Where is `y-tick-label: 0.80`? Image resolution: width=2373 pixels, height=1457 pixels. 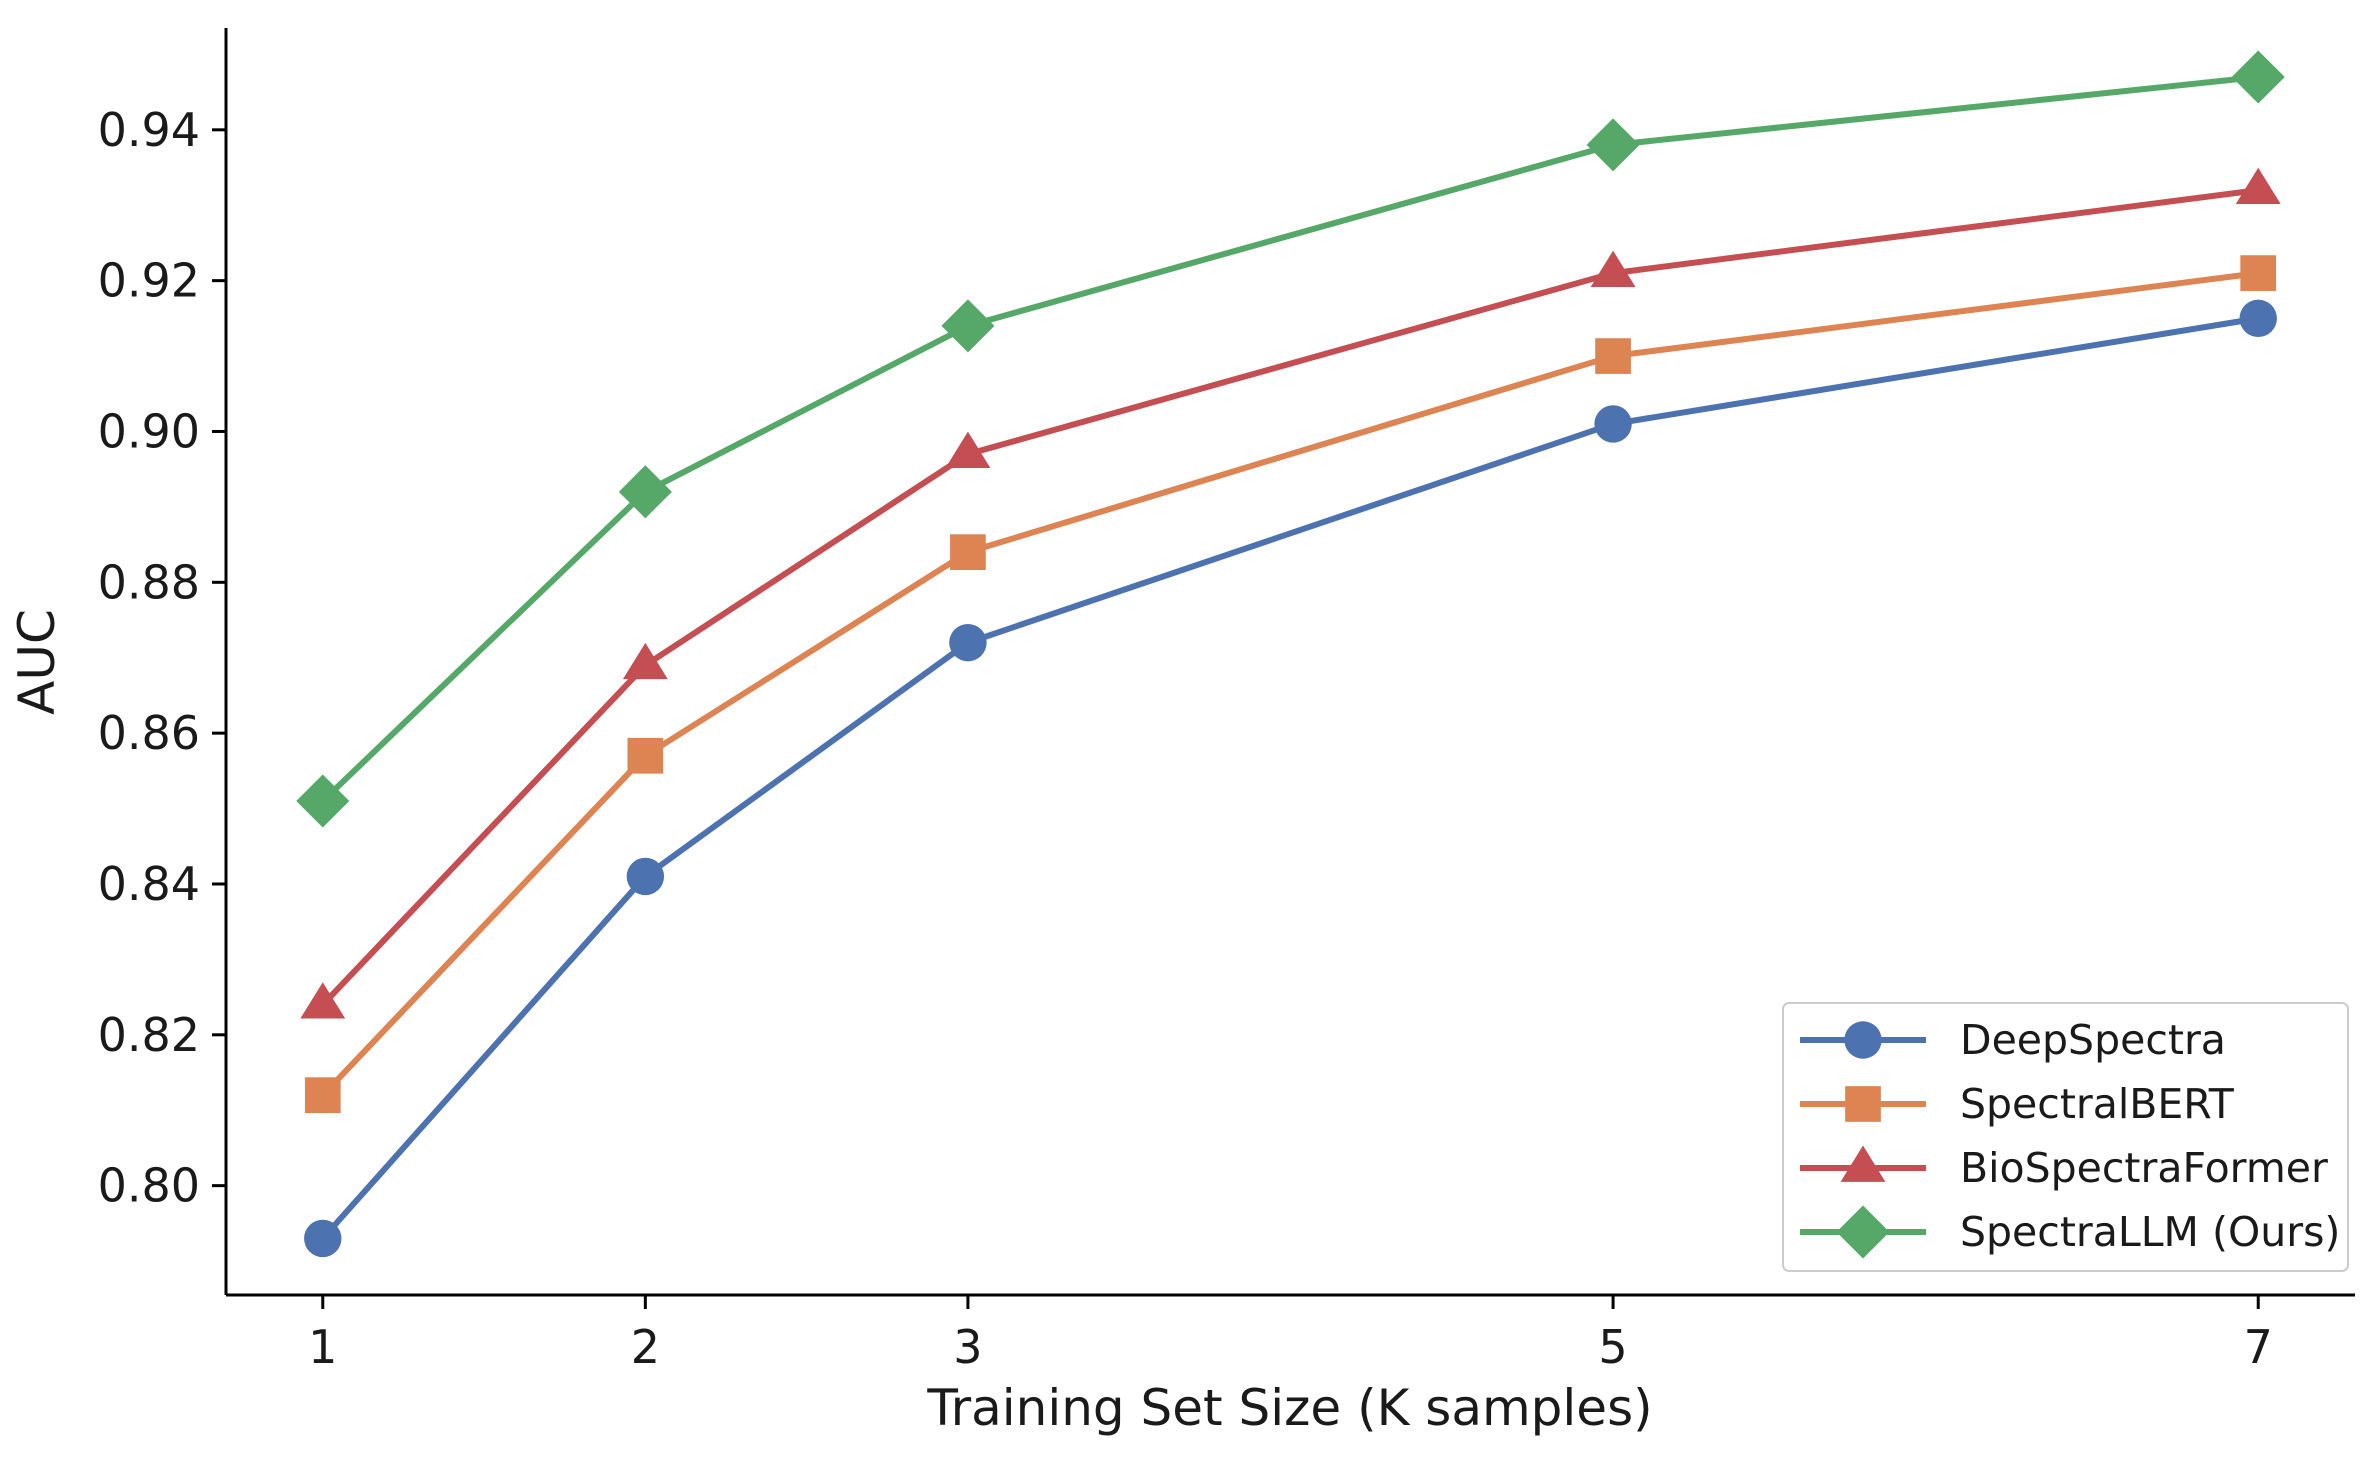
y-tick-label: 0.80 is located at coordinates (149, 1186).